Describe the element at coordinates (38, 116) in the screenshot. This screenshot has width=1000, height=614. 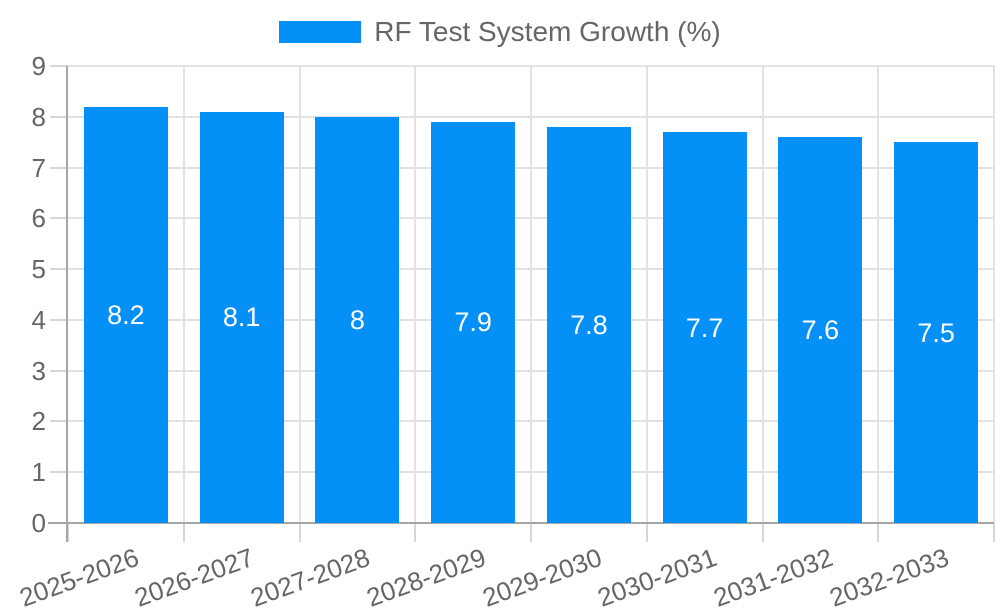
I see `y-axis-tick-label: 8` at that location.